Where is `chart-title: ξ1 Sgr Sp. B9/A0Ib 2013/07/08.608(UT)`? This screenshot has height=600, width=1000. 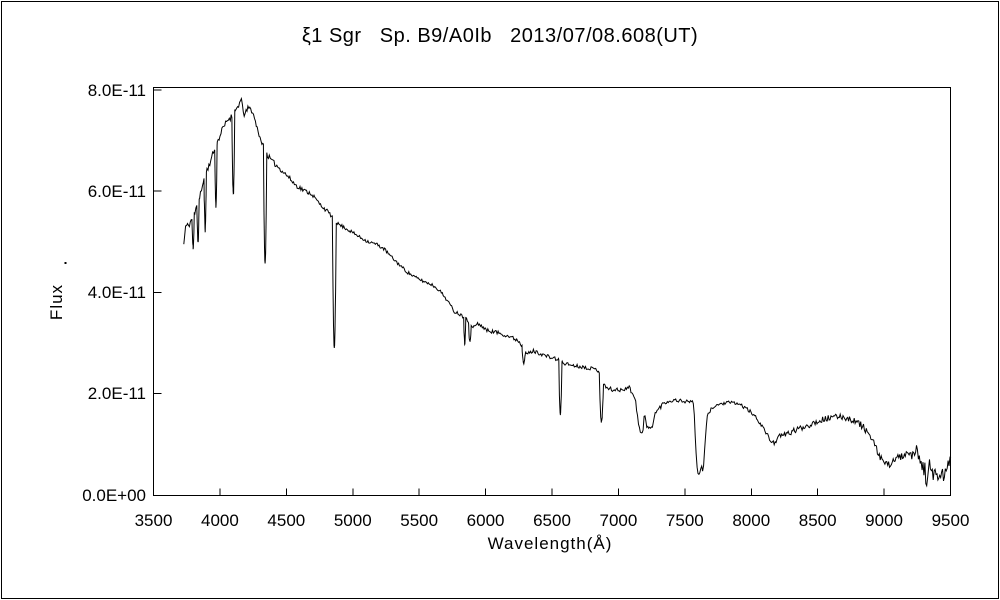 chart-title: ξ1 Sgr Sp. B9/A0Ib 2013/07/08.608(UT) is located at coordinates (500, 36).